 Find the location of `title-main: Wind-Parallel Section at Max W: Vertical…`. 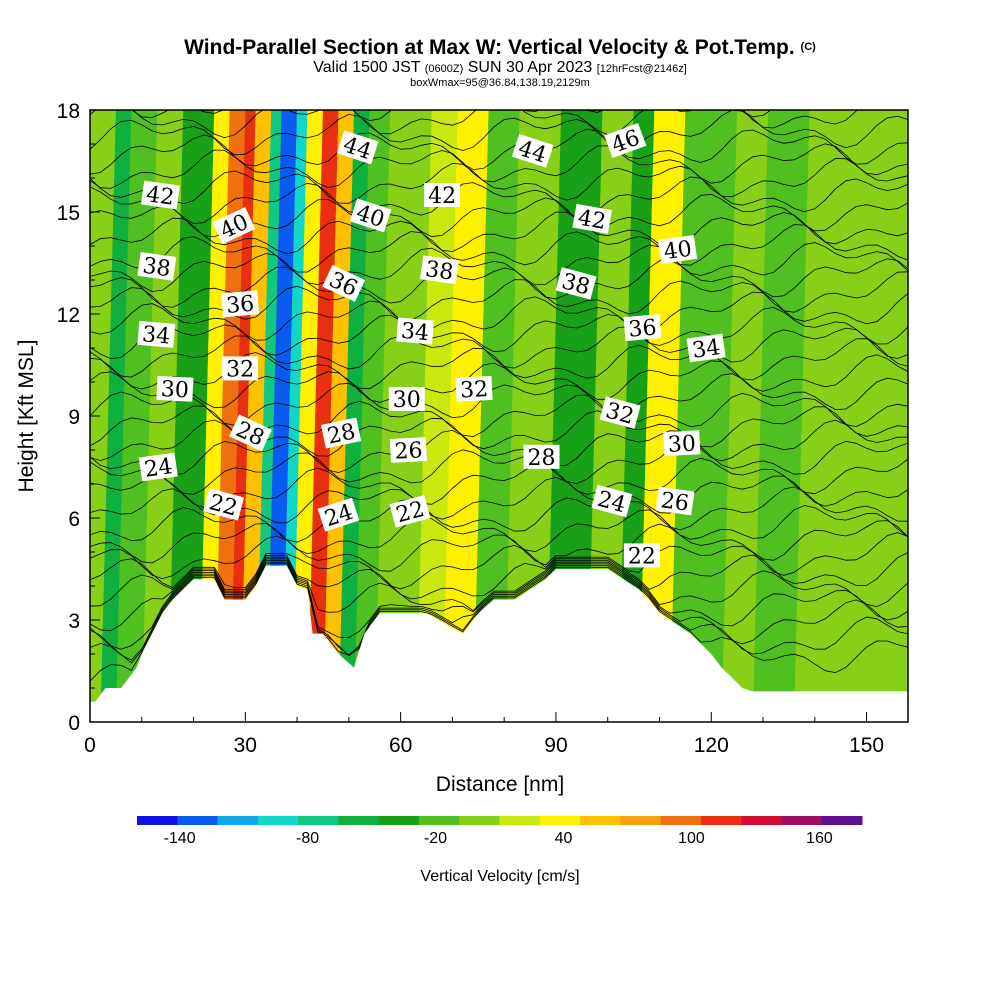

title-main: Wind-Parallel Section at Max W: Vertical… is located at coordinates (489, 47).